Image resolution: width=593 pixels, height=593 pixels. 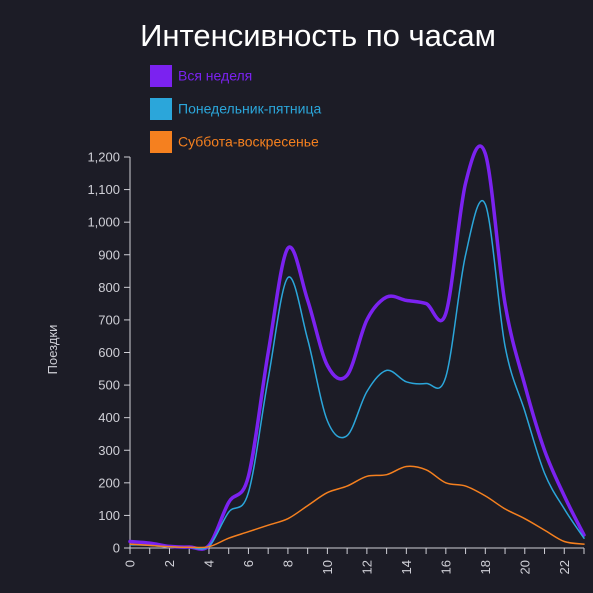 I want to click on legend-item-weekdays: Понедельник-пятница, so click(x=235, y=109).